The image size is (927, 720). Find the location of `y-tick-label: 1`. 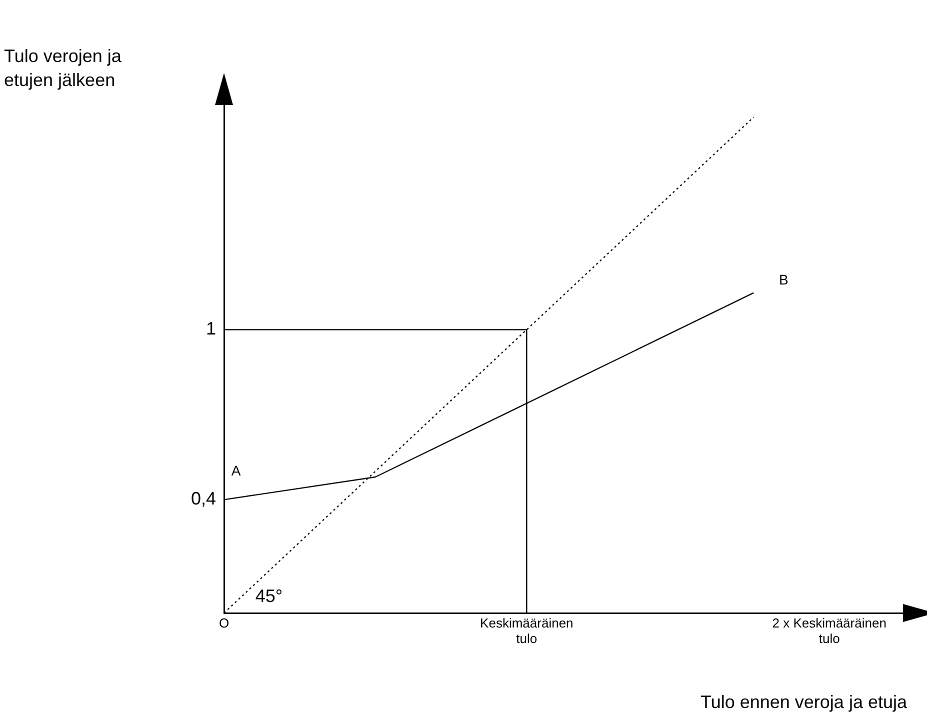

y-tick-label: 1 is located at coordinates (211, 328).